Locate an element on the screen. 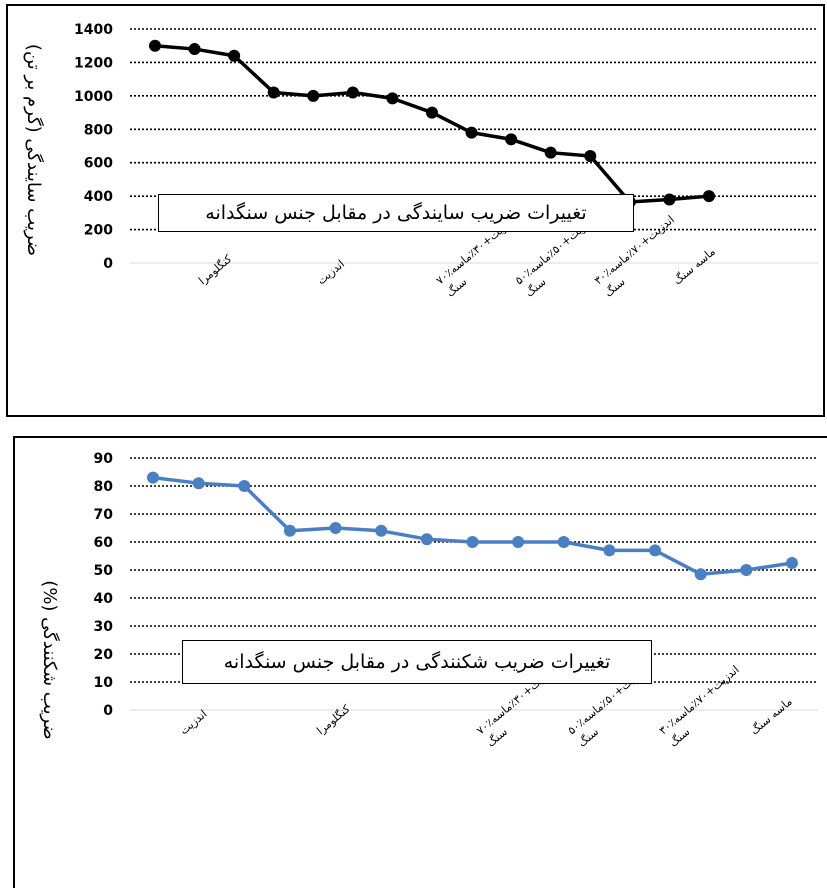  brittleness-category-label-line: ماسه سنگ is located at coordinates (771, 716).